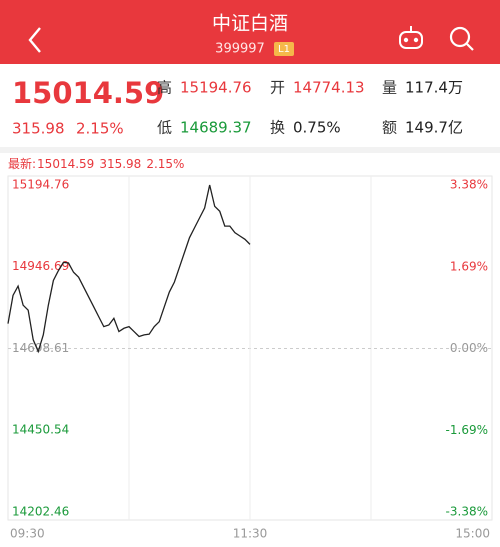 The image size is (500, 547). What do you see at coordinates (96, 163) in the screenshot?
I see `latest-line: 最新:15014.59 315.98 2.15%` at bounding box center [96, 163].